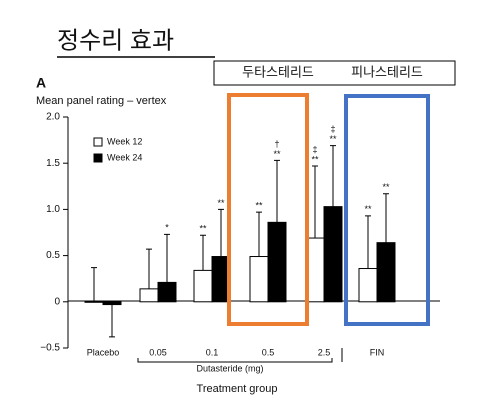 The height and width of the screenshot is (417, 488). What do you see at coordinates (276, 144) in the screenshot?
I see `significance: †` at bounding box center [276, 144].